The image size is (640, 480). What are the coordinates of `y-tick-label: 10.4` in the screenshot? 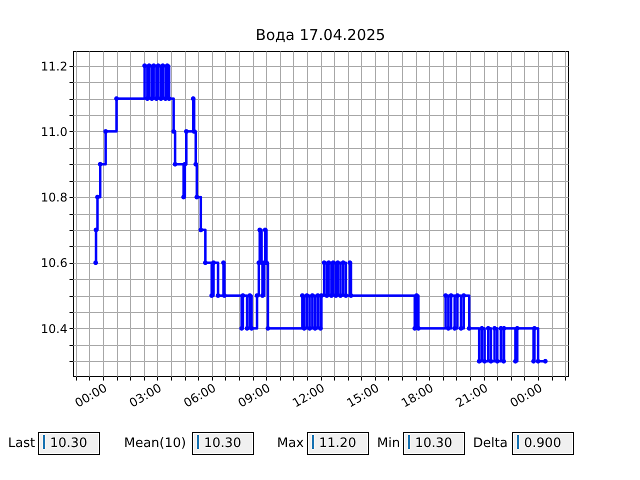 It's located at (54, 329).